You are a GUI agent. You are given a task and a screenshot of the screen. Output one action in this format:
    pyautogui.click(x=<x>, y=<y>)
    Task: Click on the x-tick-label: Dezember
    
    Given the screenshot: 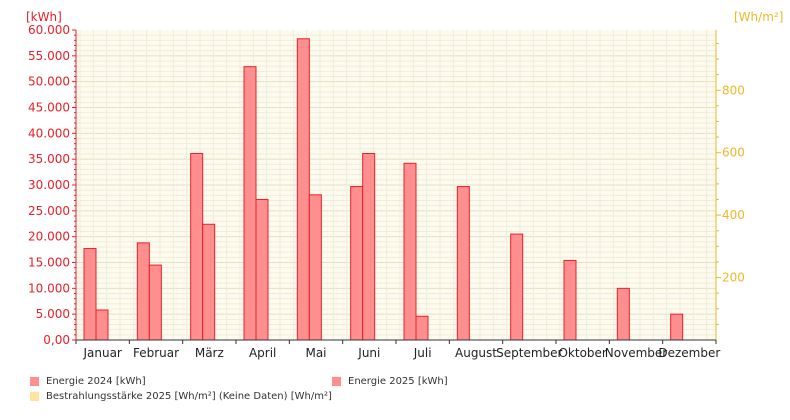 What is the action you would take?
    pyautogui.click(x=689, y=353)
    